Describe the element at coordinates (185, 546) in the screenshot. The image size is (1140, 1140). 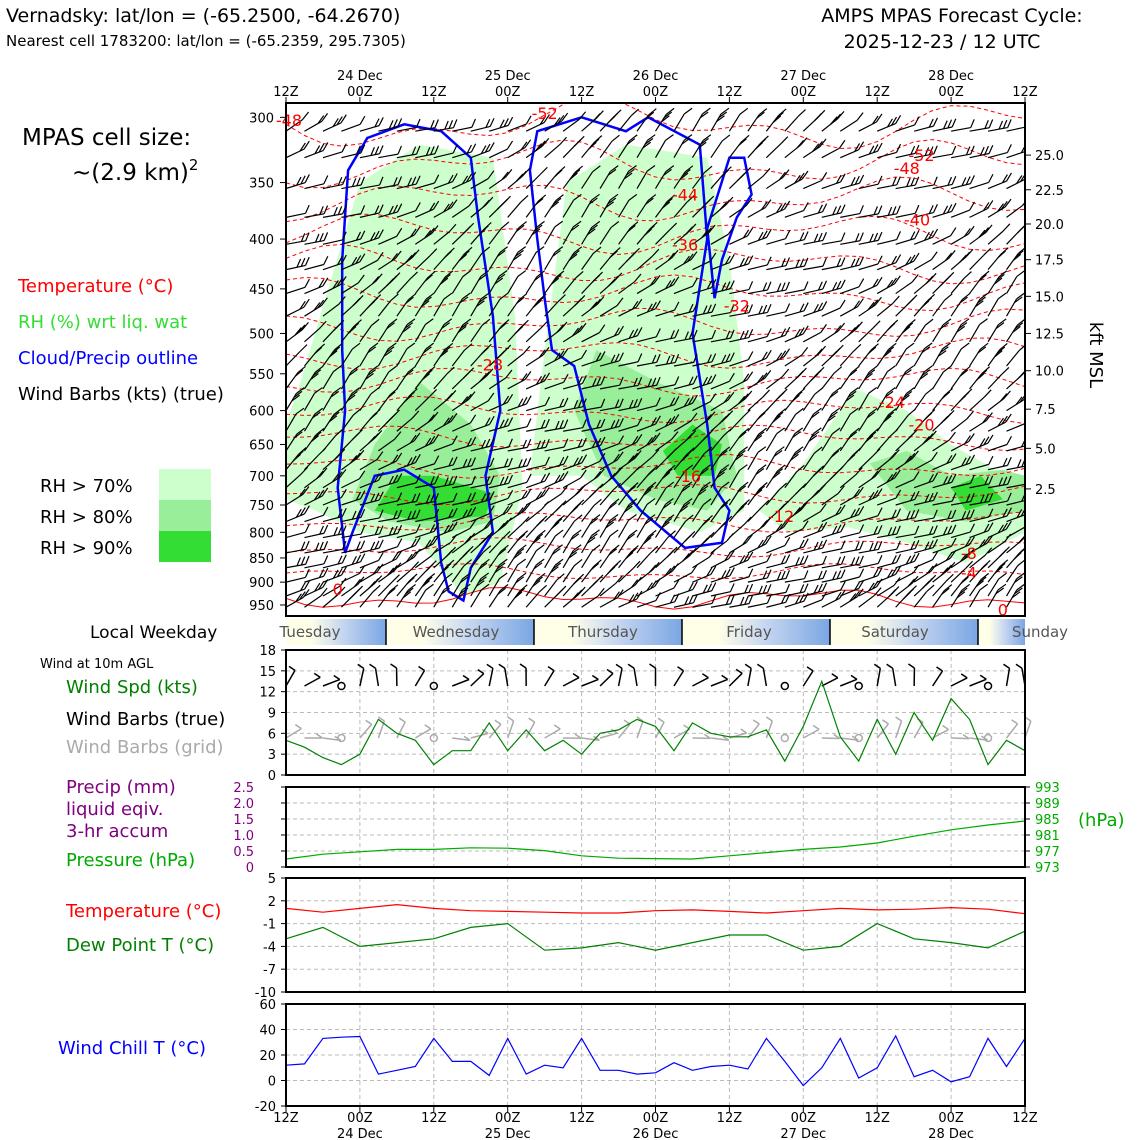
I see `rh90-swatch` at that location.